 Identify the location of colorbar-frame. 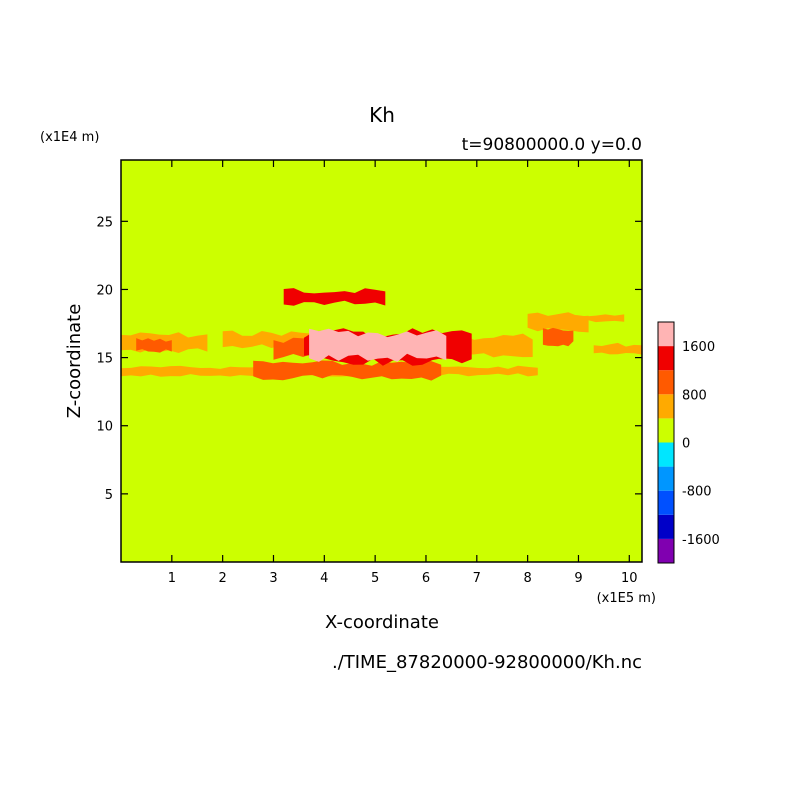
(666, 442).